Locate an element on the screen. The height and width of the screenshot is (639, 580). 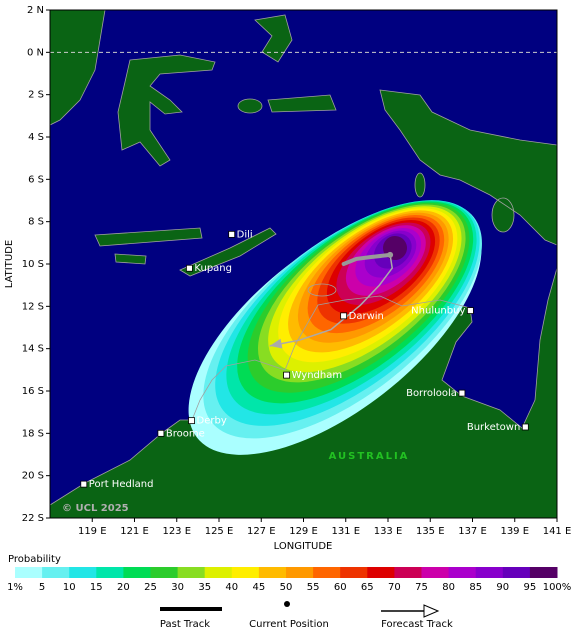
legend-label: 100% is located at coordinates (557, 587).